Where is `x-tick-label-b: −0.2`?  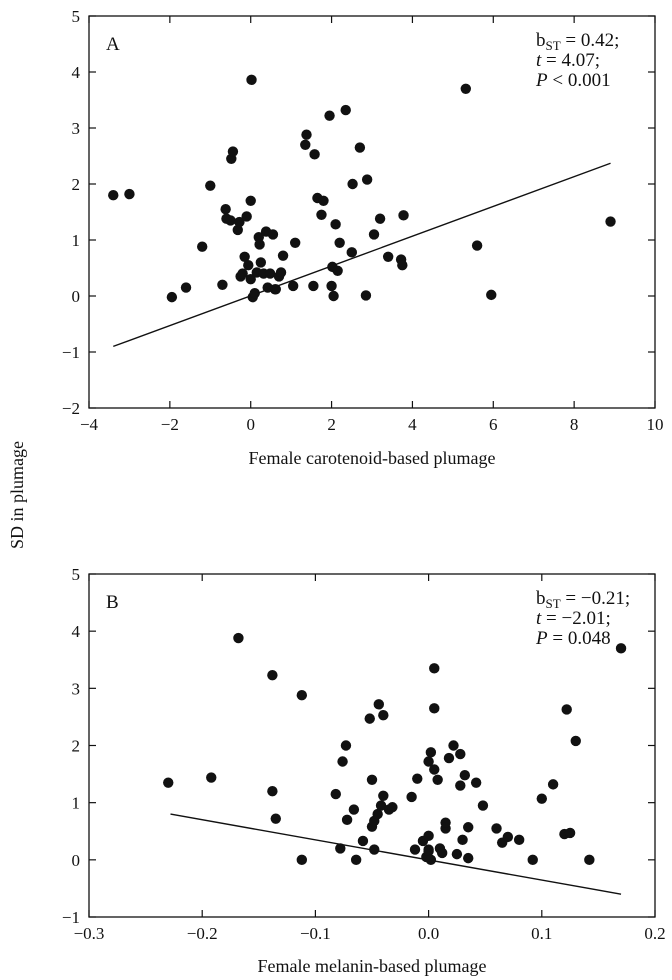
x-tick-label-b: −0.2 is located at coordinates (202, 933).